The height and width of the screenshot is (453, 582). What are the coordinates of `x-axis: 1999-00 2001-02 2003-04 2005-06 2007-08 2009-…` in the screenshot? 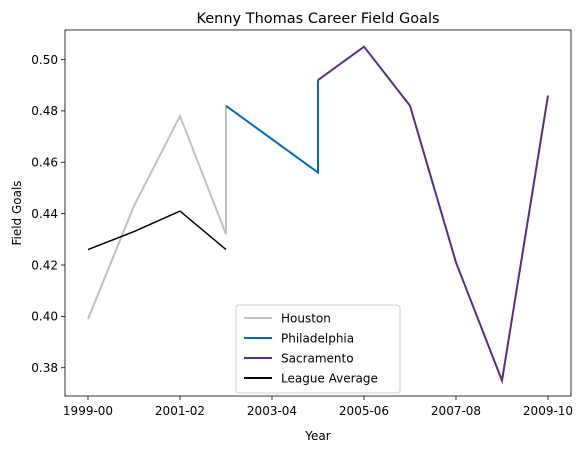 It's located at (318, 407).